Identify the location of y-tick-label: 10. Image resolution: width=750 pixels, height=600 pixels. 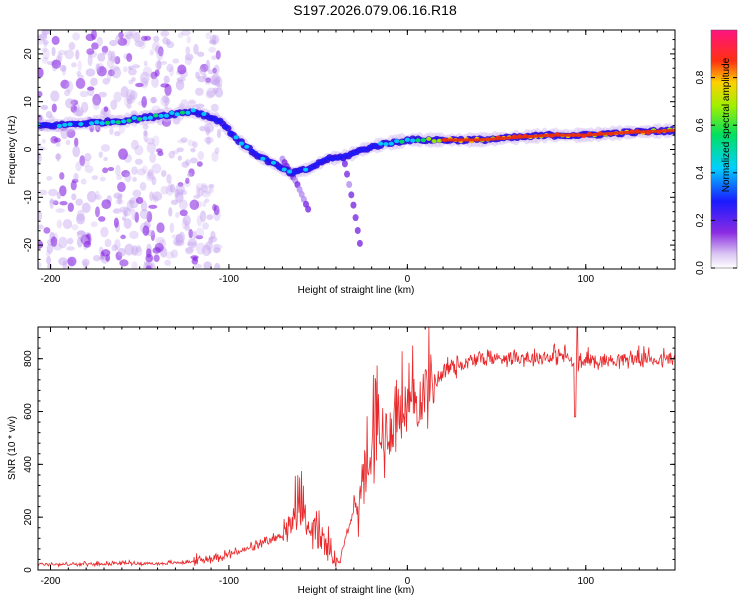
(28, 102).